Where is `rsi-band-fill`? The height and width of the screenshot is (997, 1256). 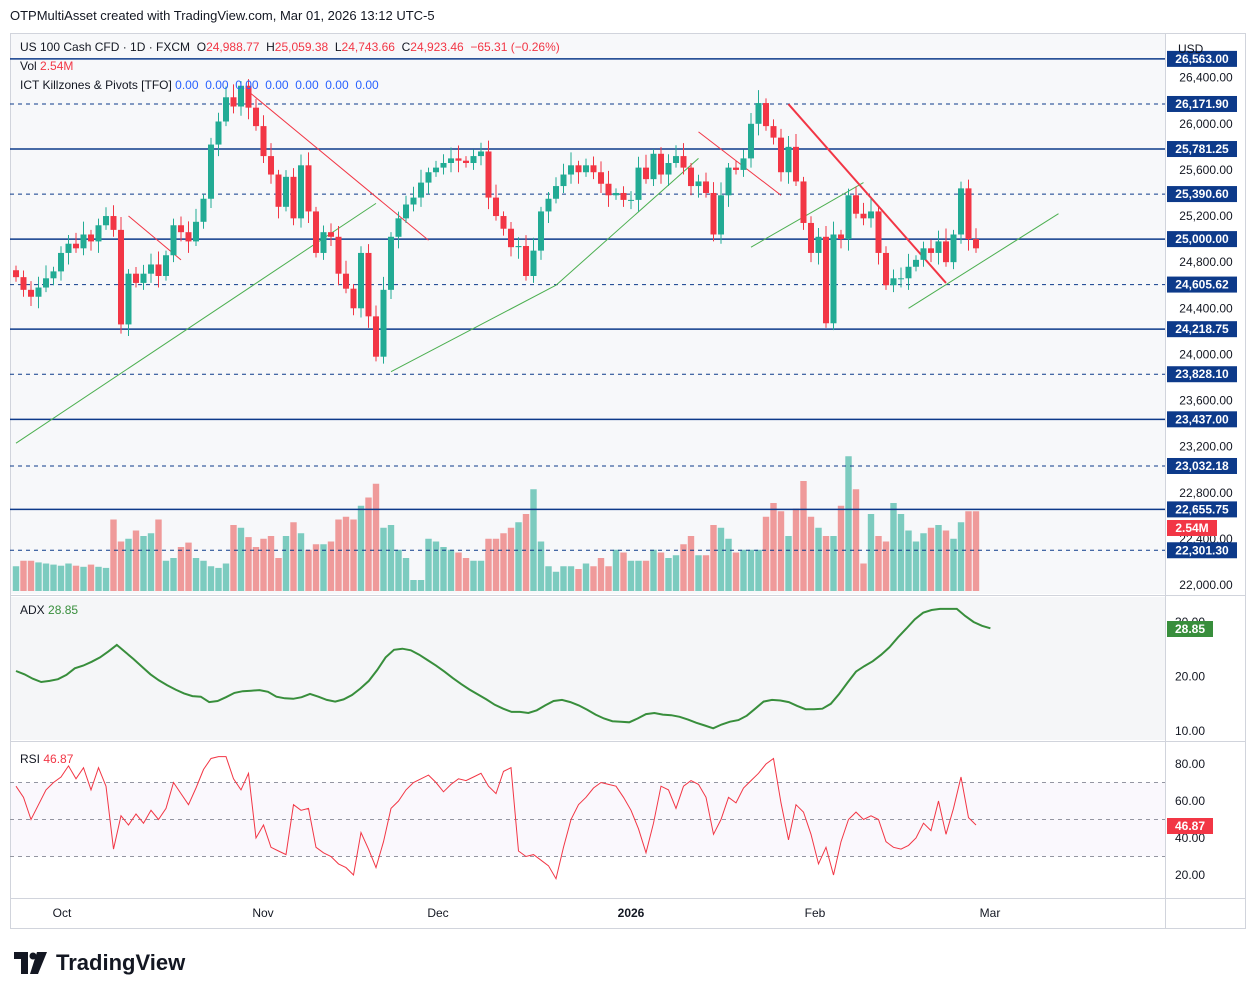 rsi-band-fill is located at coordinates (588, 819).